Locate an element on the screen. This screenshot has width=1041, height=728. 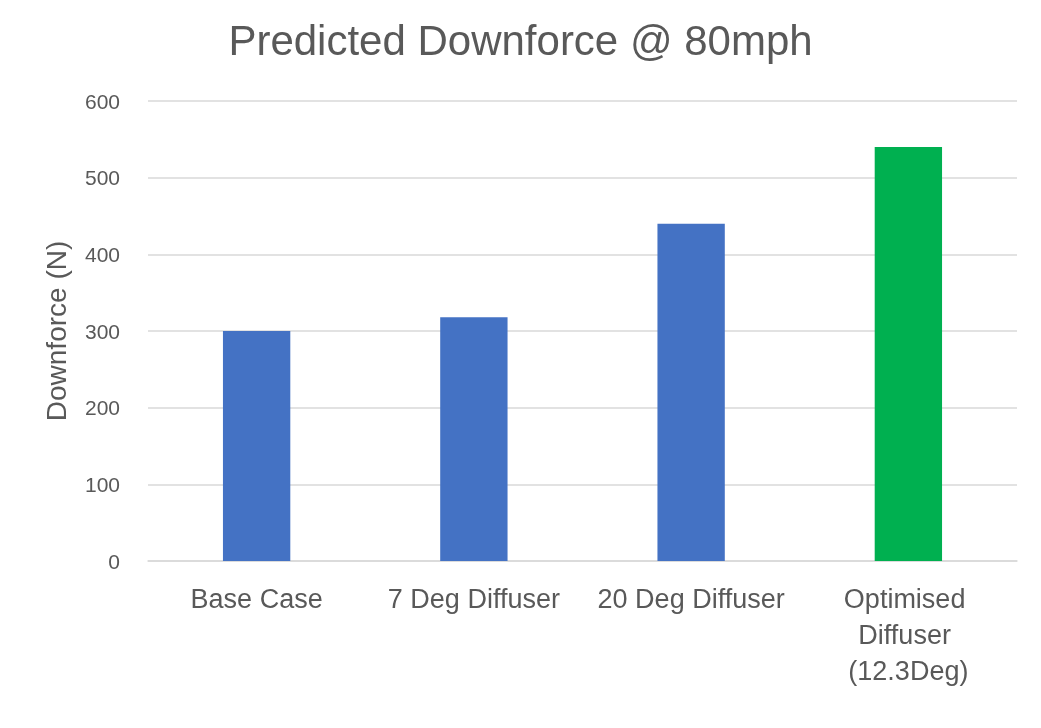
y-axis-title: Downforce (N) is located at coordinates (56, 331).